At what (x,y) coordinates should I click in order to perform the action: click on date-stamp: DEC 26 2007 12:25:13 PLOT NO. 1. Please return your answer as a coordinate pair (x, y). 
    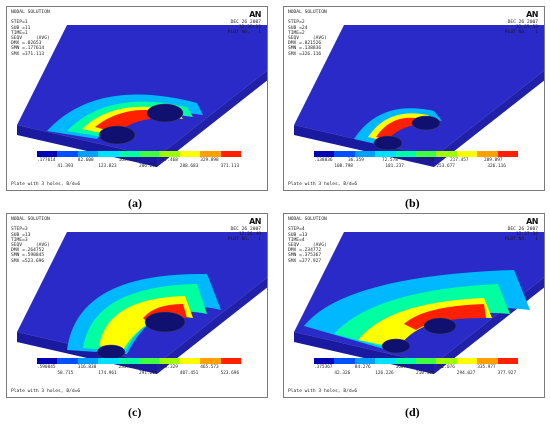
    Looking at the image, I should click on (244, 28).